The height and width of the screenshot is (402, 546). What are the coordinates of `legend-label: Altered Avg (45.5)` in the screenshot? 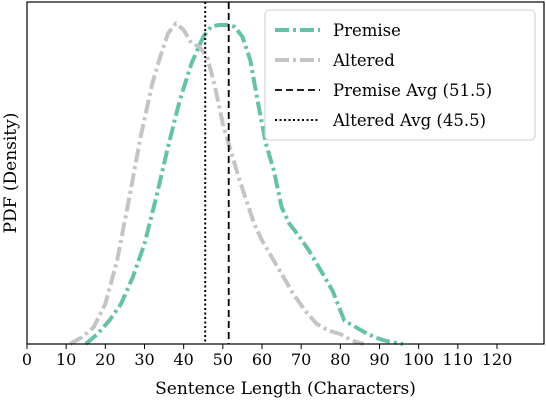 It's located at (409, 120).